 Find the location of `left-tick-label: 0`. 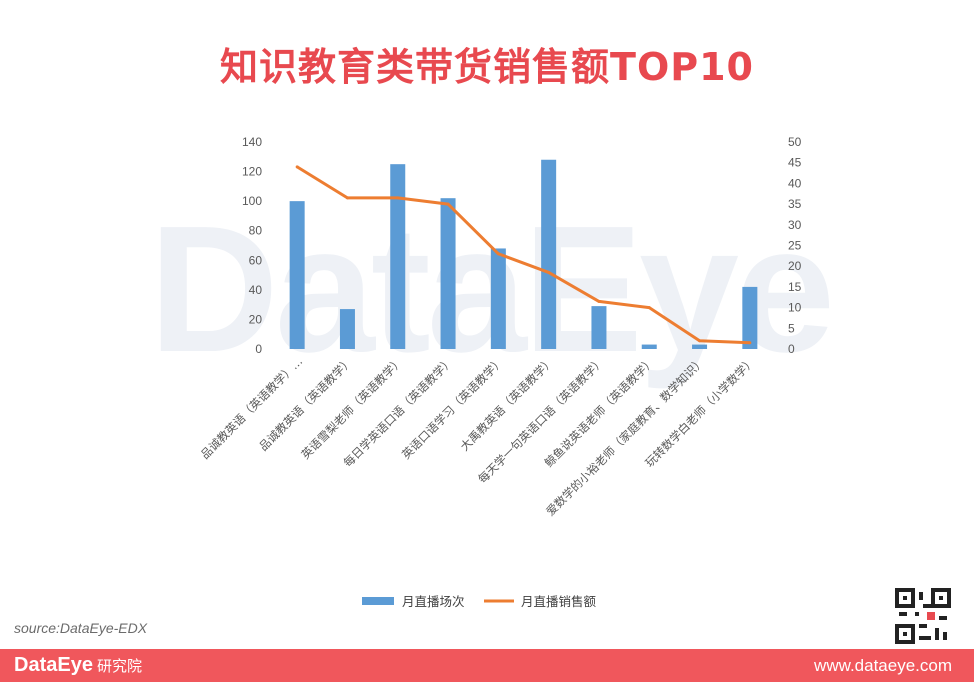

left-tick-label: 0 is located at coordinates (258, 349).